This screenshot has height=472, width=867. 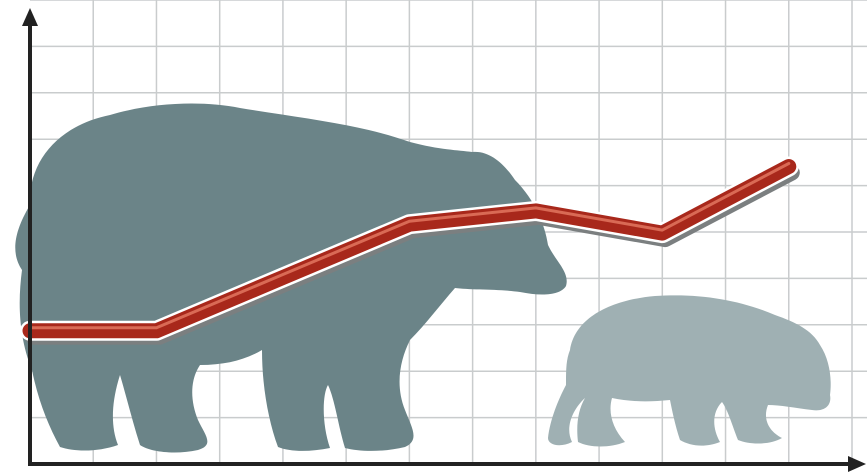 I want to click on x-axis-arrow-icon, so click(x=857, y=464).